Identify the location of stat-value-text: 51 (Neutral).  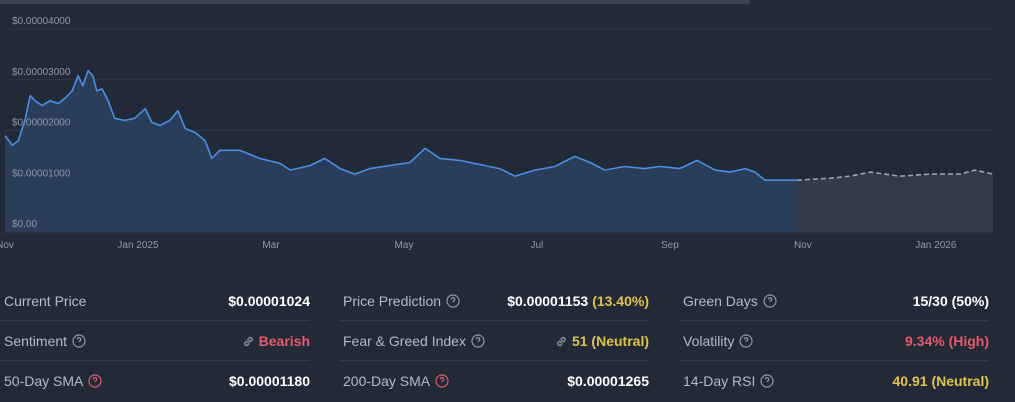
(610, 341).